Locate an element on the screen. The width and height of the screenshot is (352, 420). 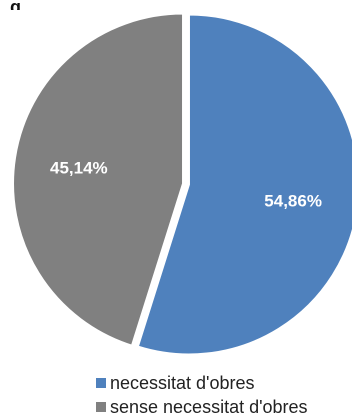
legend-label-necessitat-obres: necessitat d'obres is located at coordinates (182, 383).